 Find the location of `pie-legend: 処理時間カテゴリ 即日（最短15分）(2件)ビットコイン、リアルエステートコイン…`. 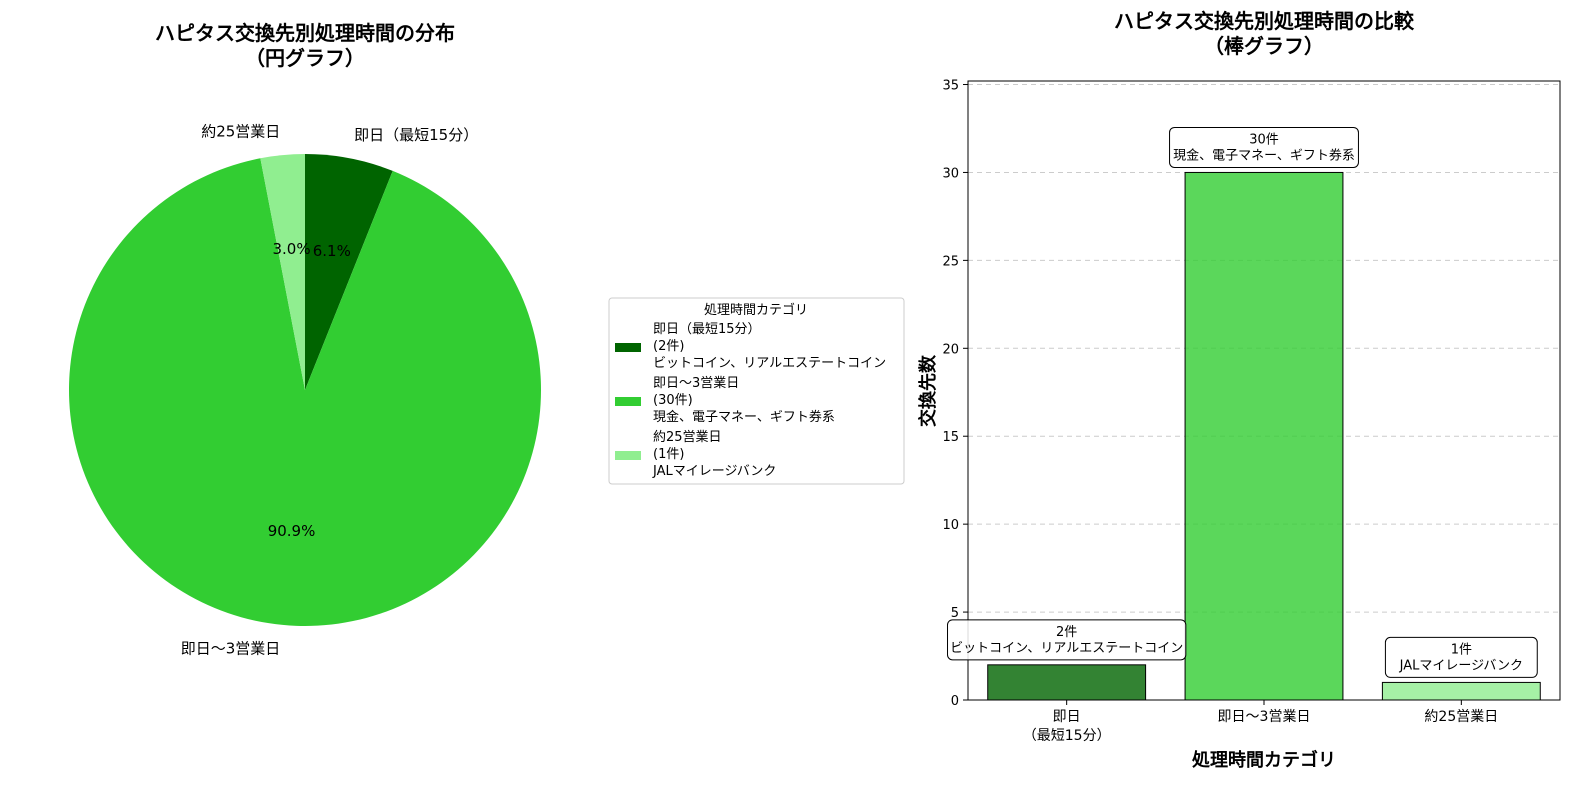

pie-legend: 処理時間カテゴリ 即日（最短15分）(2件)ビットコイン、リアルエステートコイン… is located at coordinates (756, 391).